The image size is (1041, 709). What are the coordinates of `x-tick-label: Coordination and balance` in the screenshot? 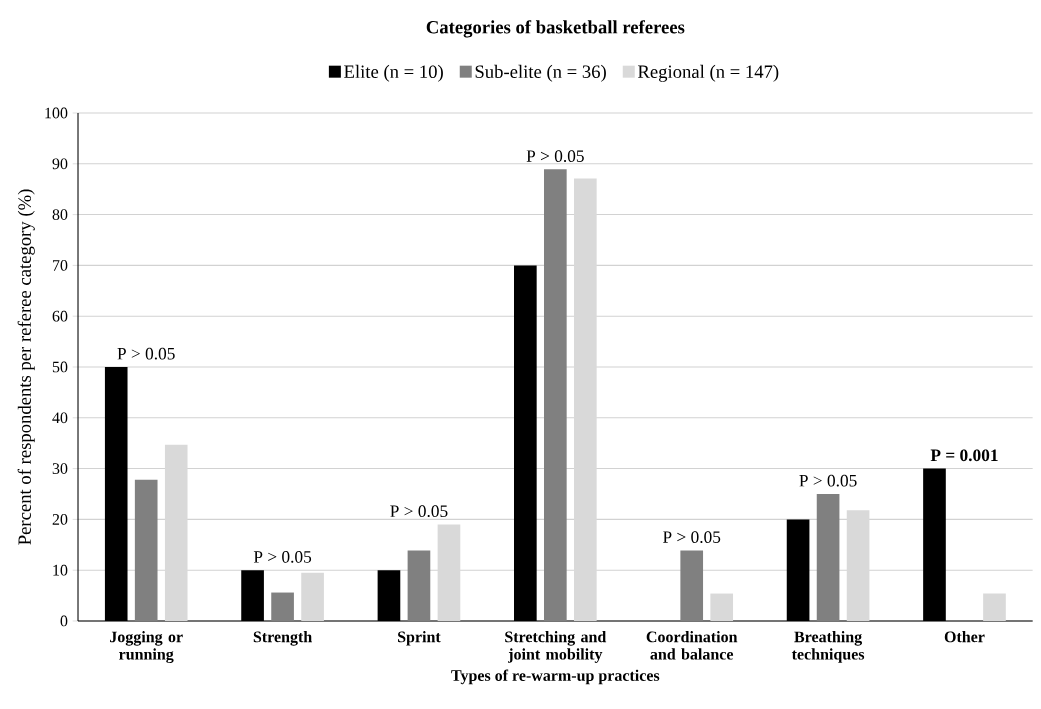 It's located at (692, 645).